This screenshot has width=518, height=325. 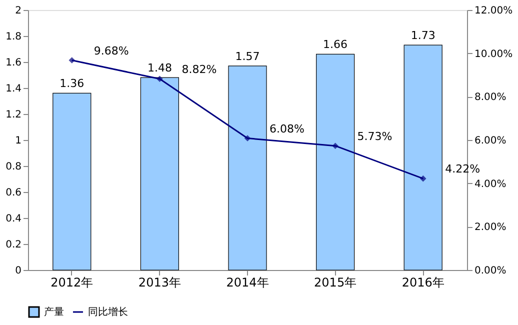 I want to click on y-tick-label: 1, so click(x=18, y=141).